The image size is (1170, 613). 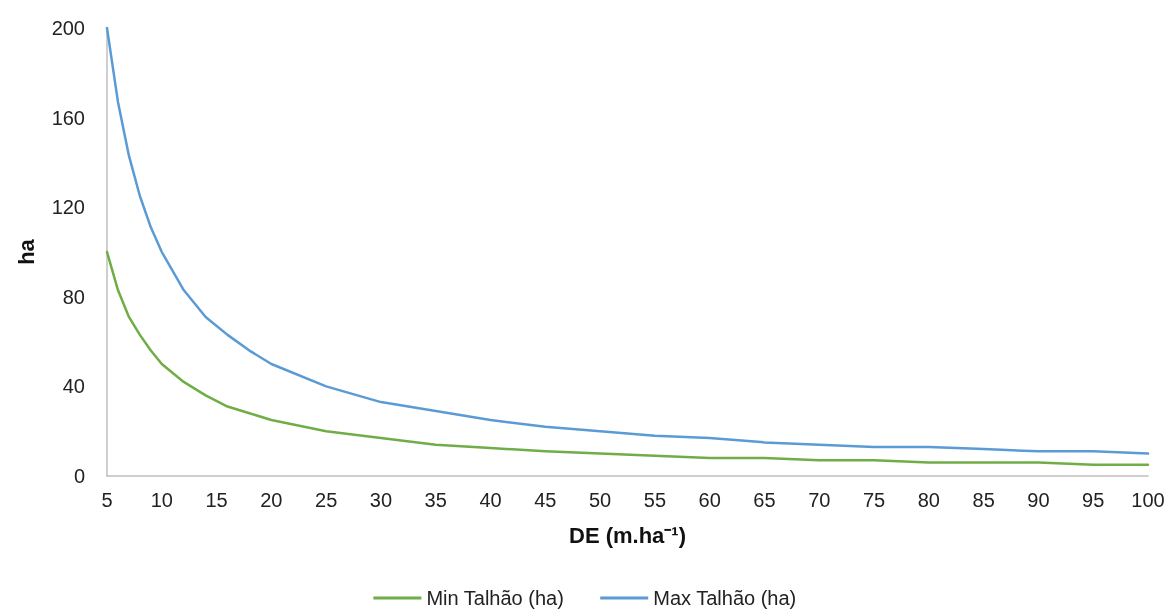 I want to click on x-tick-label: 95, so click(x=1093, y=500).